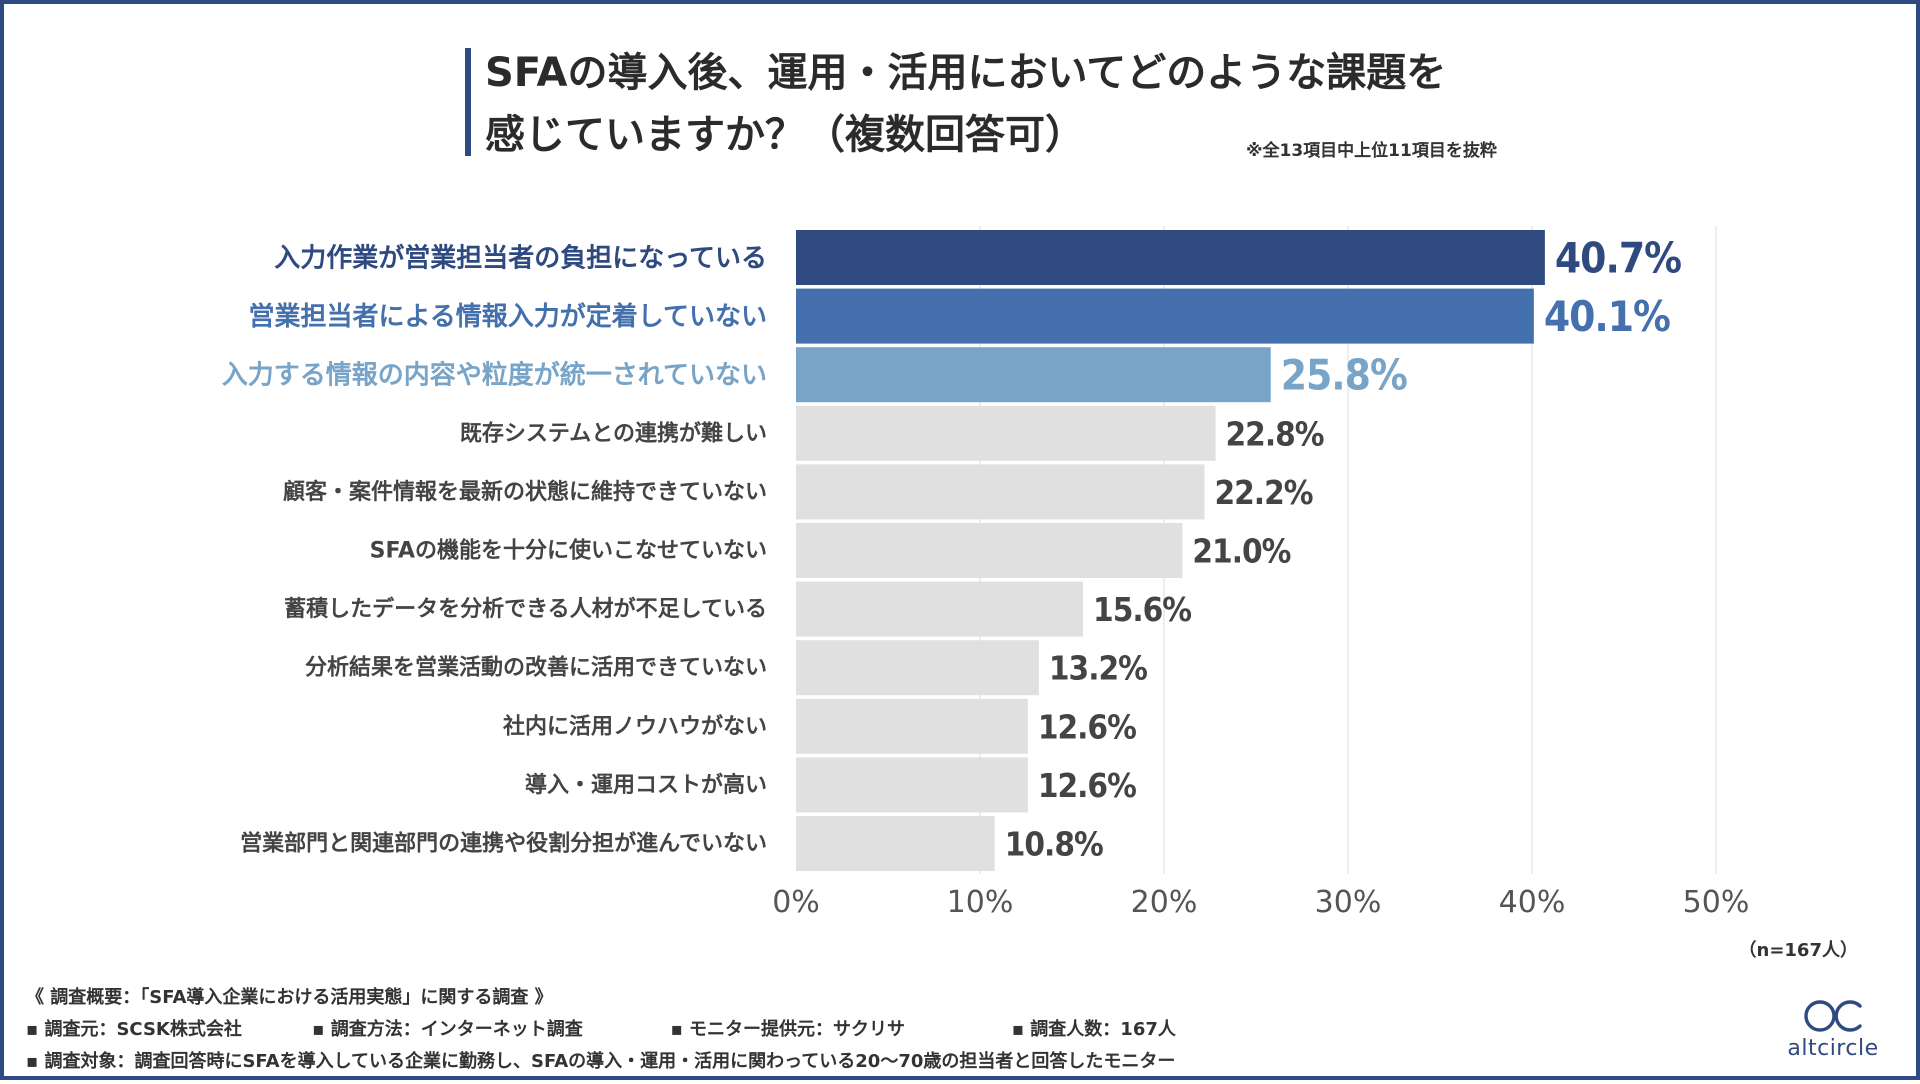 The image size is (1920, 1084). I want to click on chart-note: ※全13項目中上位11項目を抜粋, so click(1371, 151).